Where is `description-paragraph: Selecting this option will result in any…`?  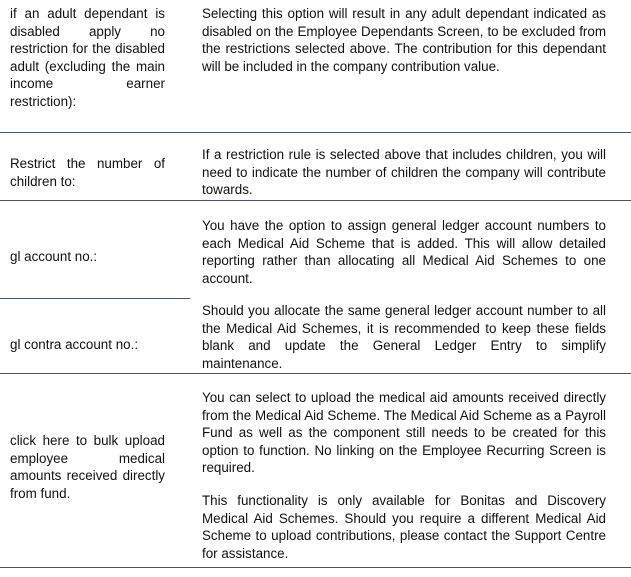
description-paragraph: Selecting this option will result in any… is located at coordinates (404, 40).